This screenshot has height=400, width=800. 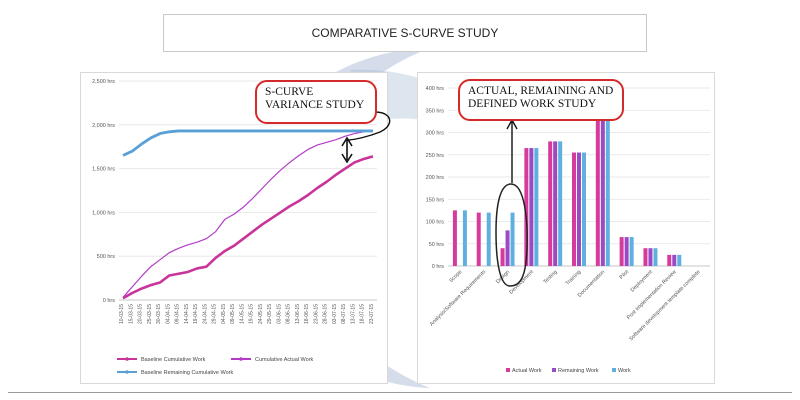 I want to click on y-tick-label: 1,500 hrs, so click(x=103, y=170).